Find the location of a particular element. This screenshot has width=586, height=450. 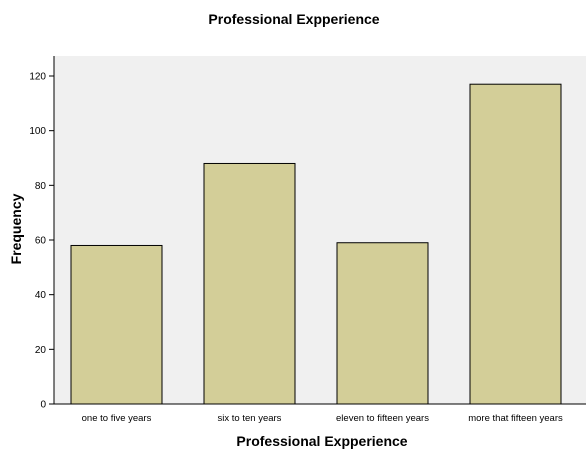

x-axis-title: Professional Expperience is located at coordinates (321, 441).